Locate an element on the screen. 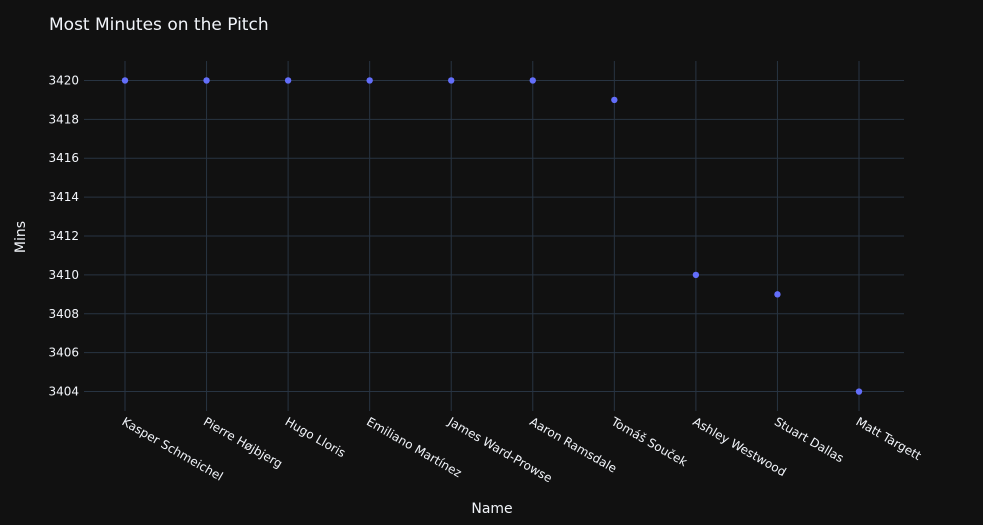  y-tick-label: 3416 is located at coordinates (63, 158).